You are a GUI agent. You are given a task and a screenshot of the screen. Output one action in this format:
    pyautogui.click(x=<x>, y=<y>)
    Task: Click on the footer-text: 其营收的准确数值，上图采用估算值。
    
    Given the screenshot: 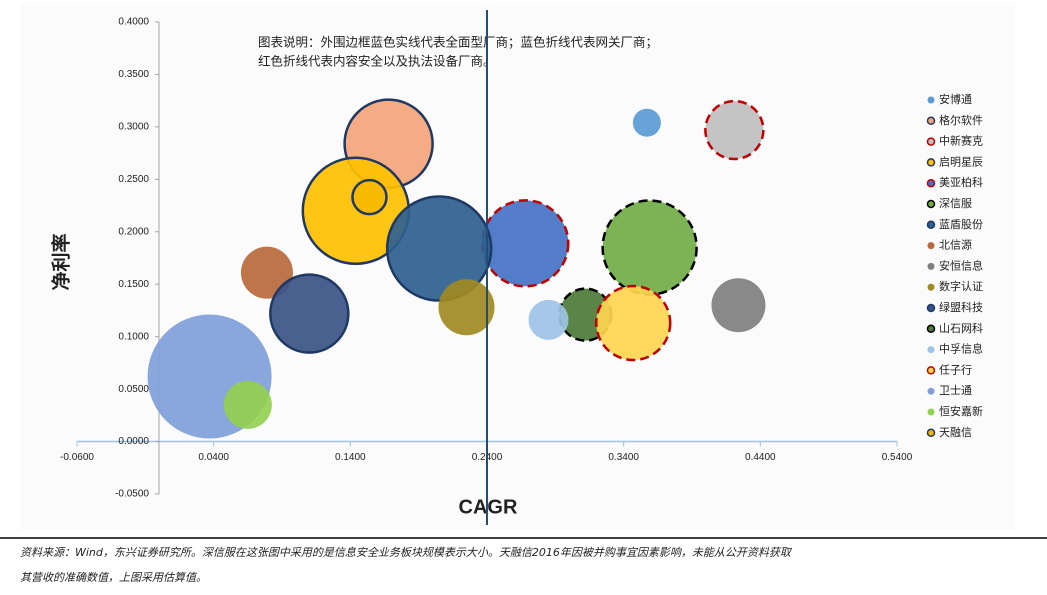 What is the action you would take?
    pyautogui.click(x=113, y=577)
    